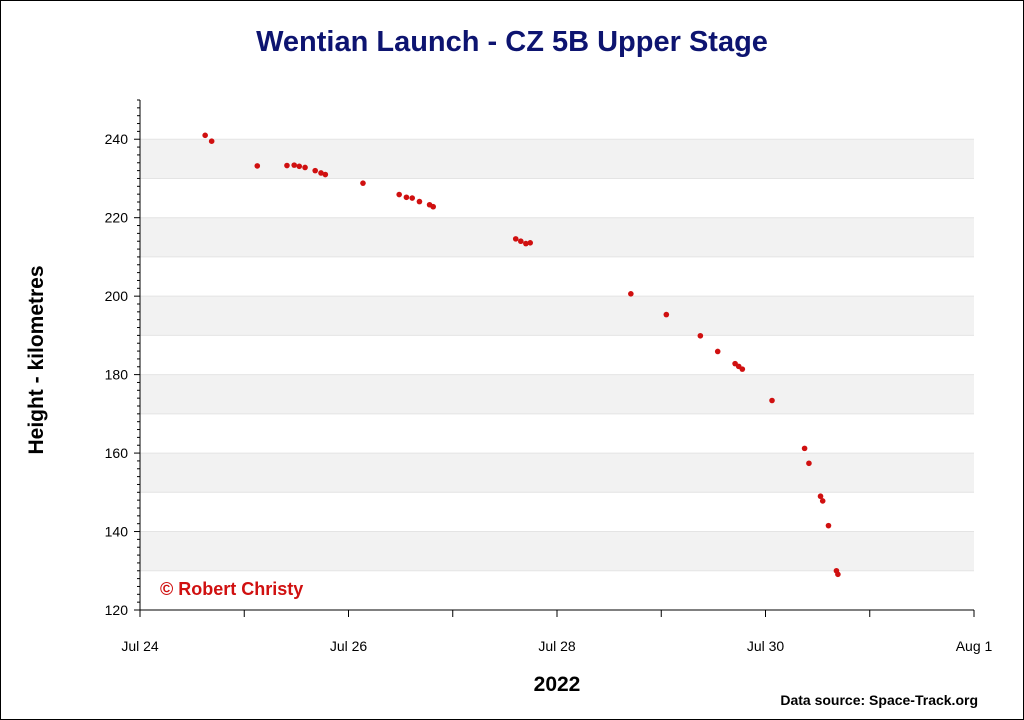 This screenshot has height=720, width=1024. Describe the element at coordinates (117, 532) in the screenshot. I see `y-tick-label: 140` at that location.